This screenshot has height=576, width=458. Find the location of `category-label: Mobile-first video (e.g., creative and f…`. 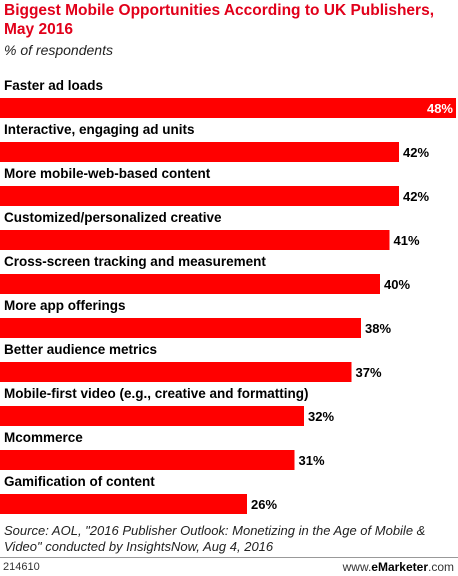

category-label: Mobile-first video (e.g., creative and f… is located at coordinates (156, 393).